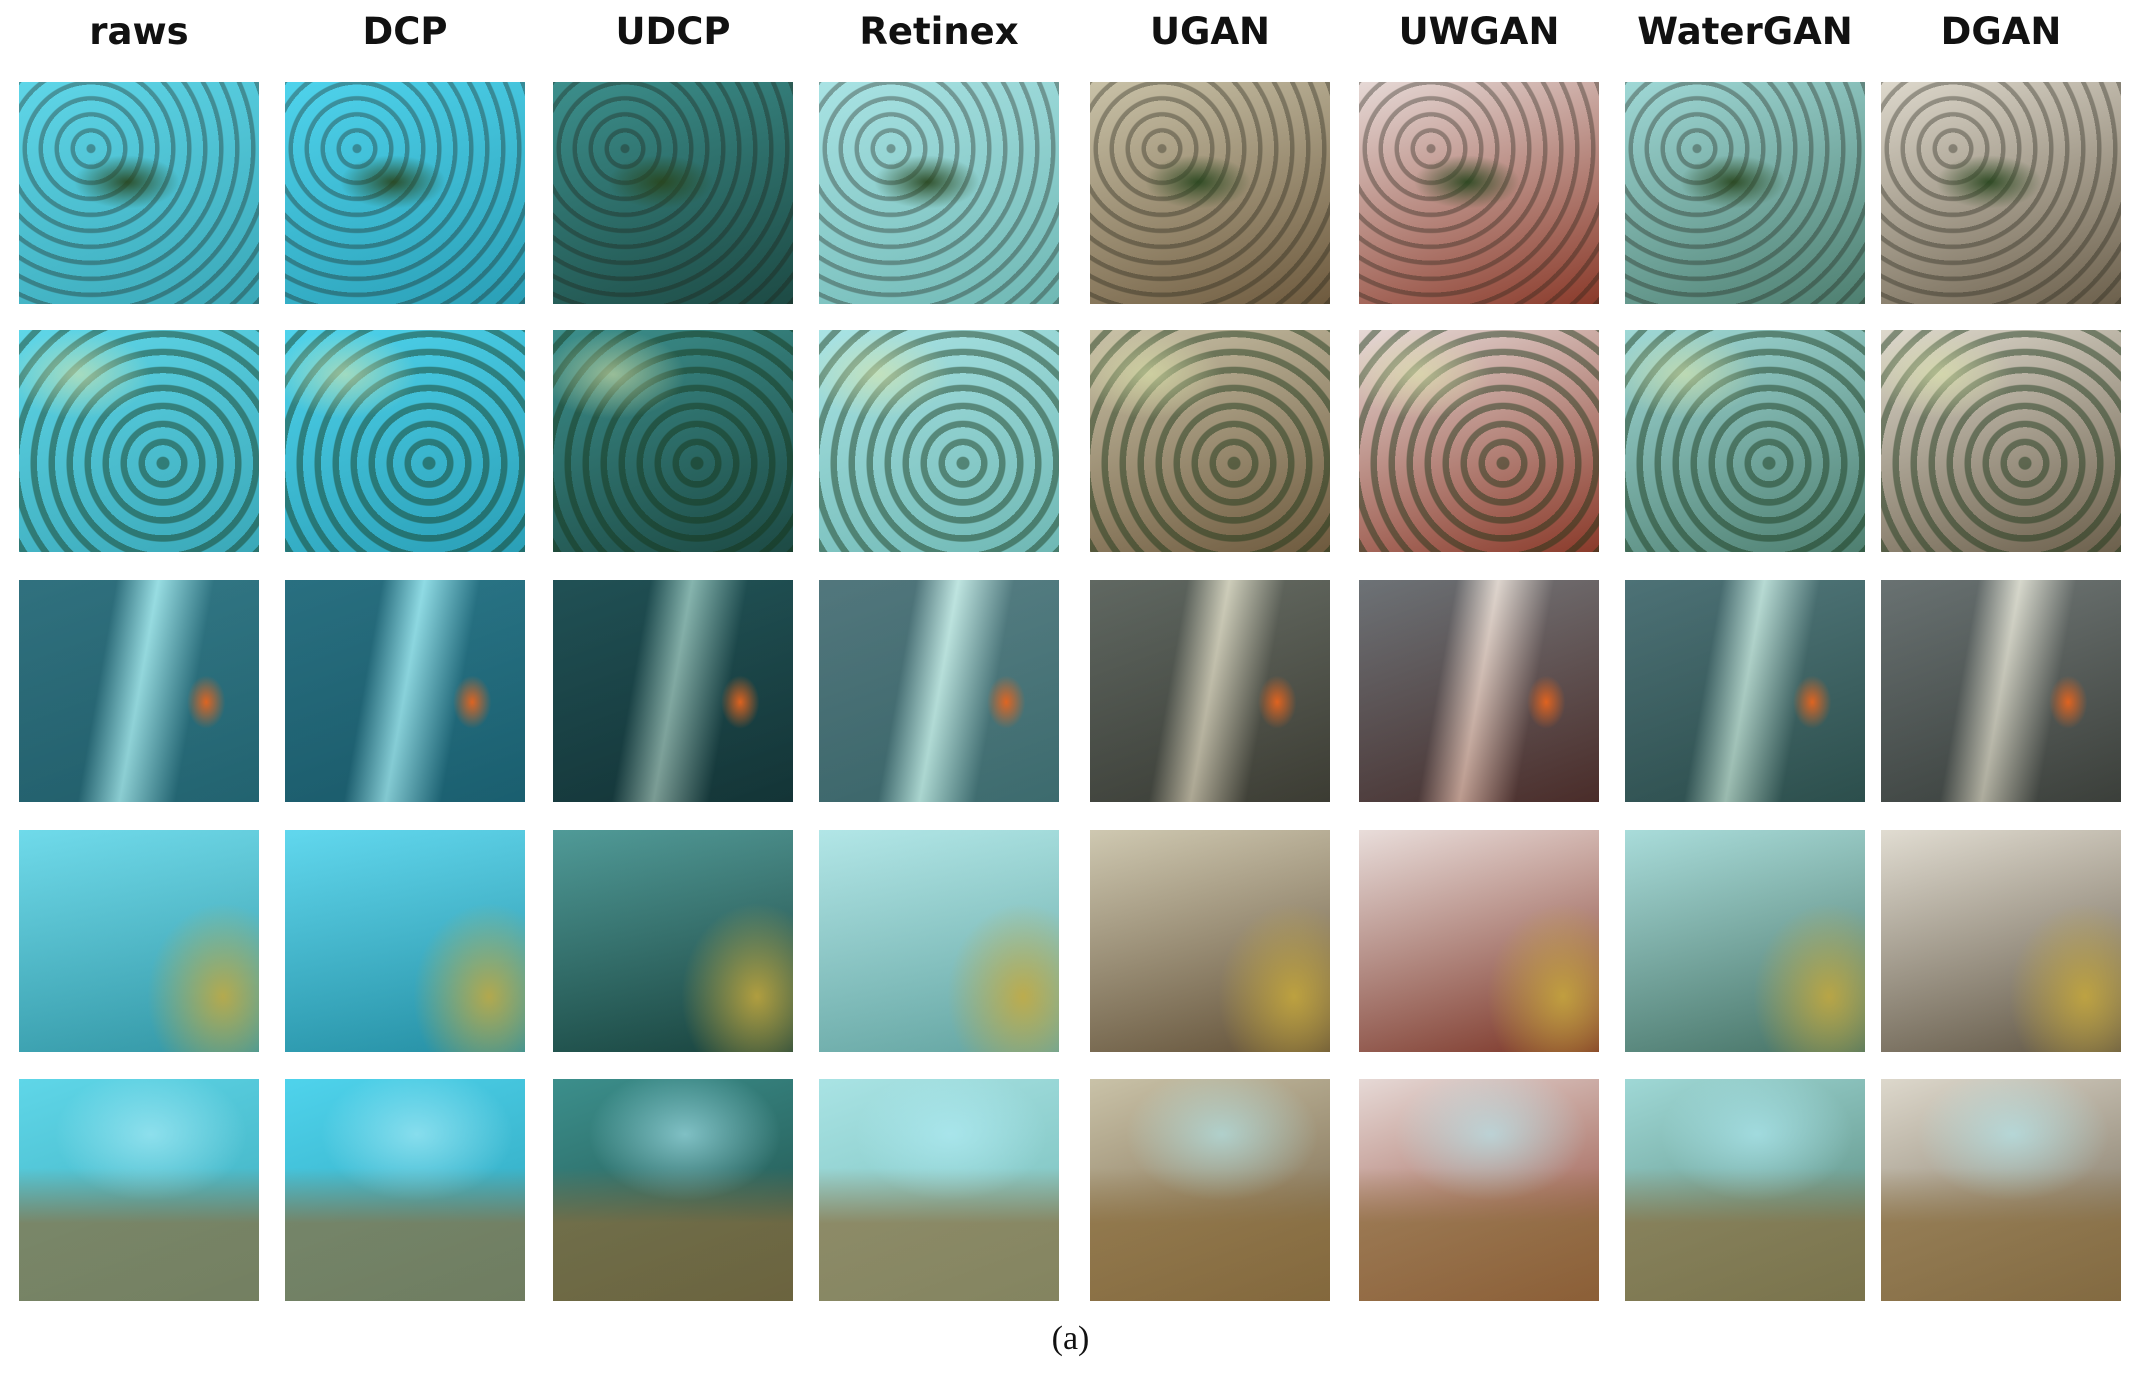  I want to click on column-header: DGAN, so click(2001, 31).